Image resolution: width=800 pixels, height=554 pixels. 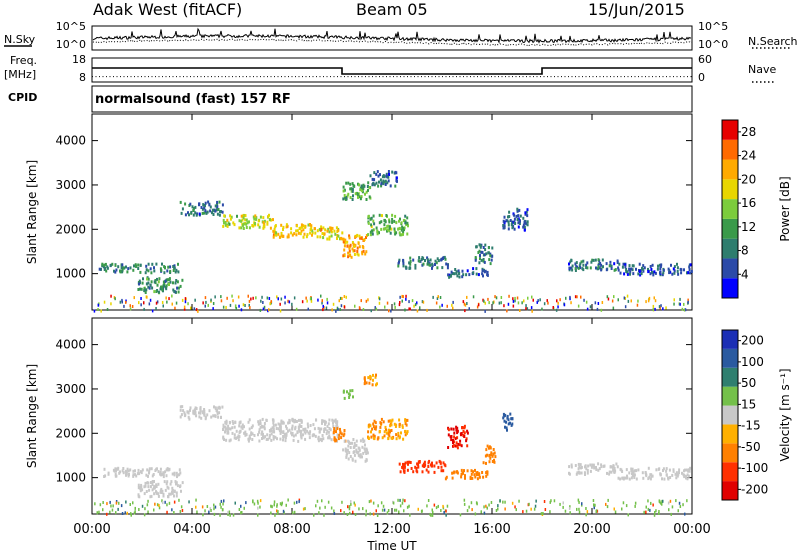 I want to click on nsky-tick-bottom: 10^0, so click(x=71, y=44).